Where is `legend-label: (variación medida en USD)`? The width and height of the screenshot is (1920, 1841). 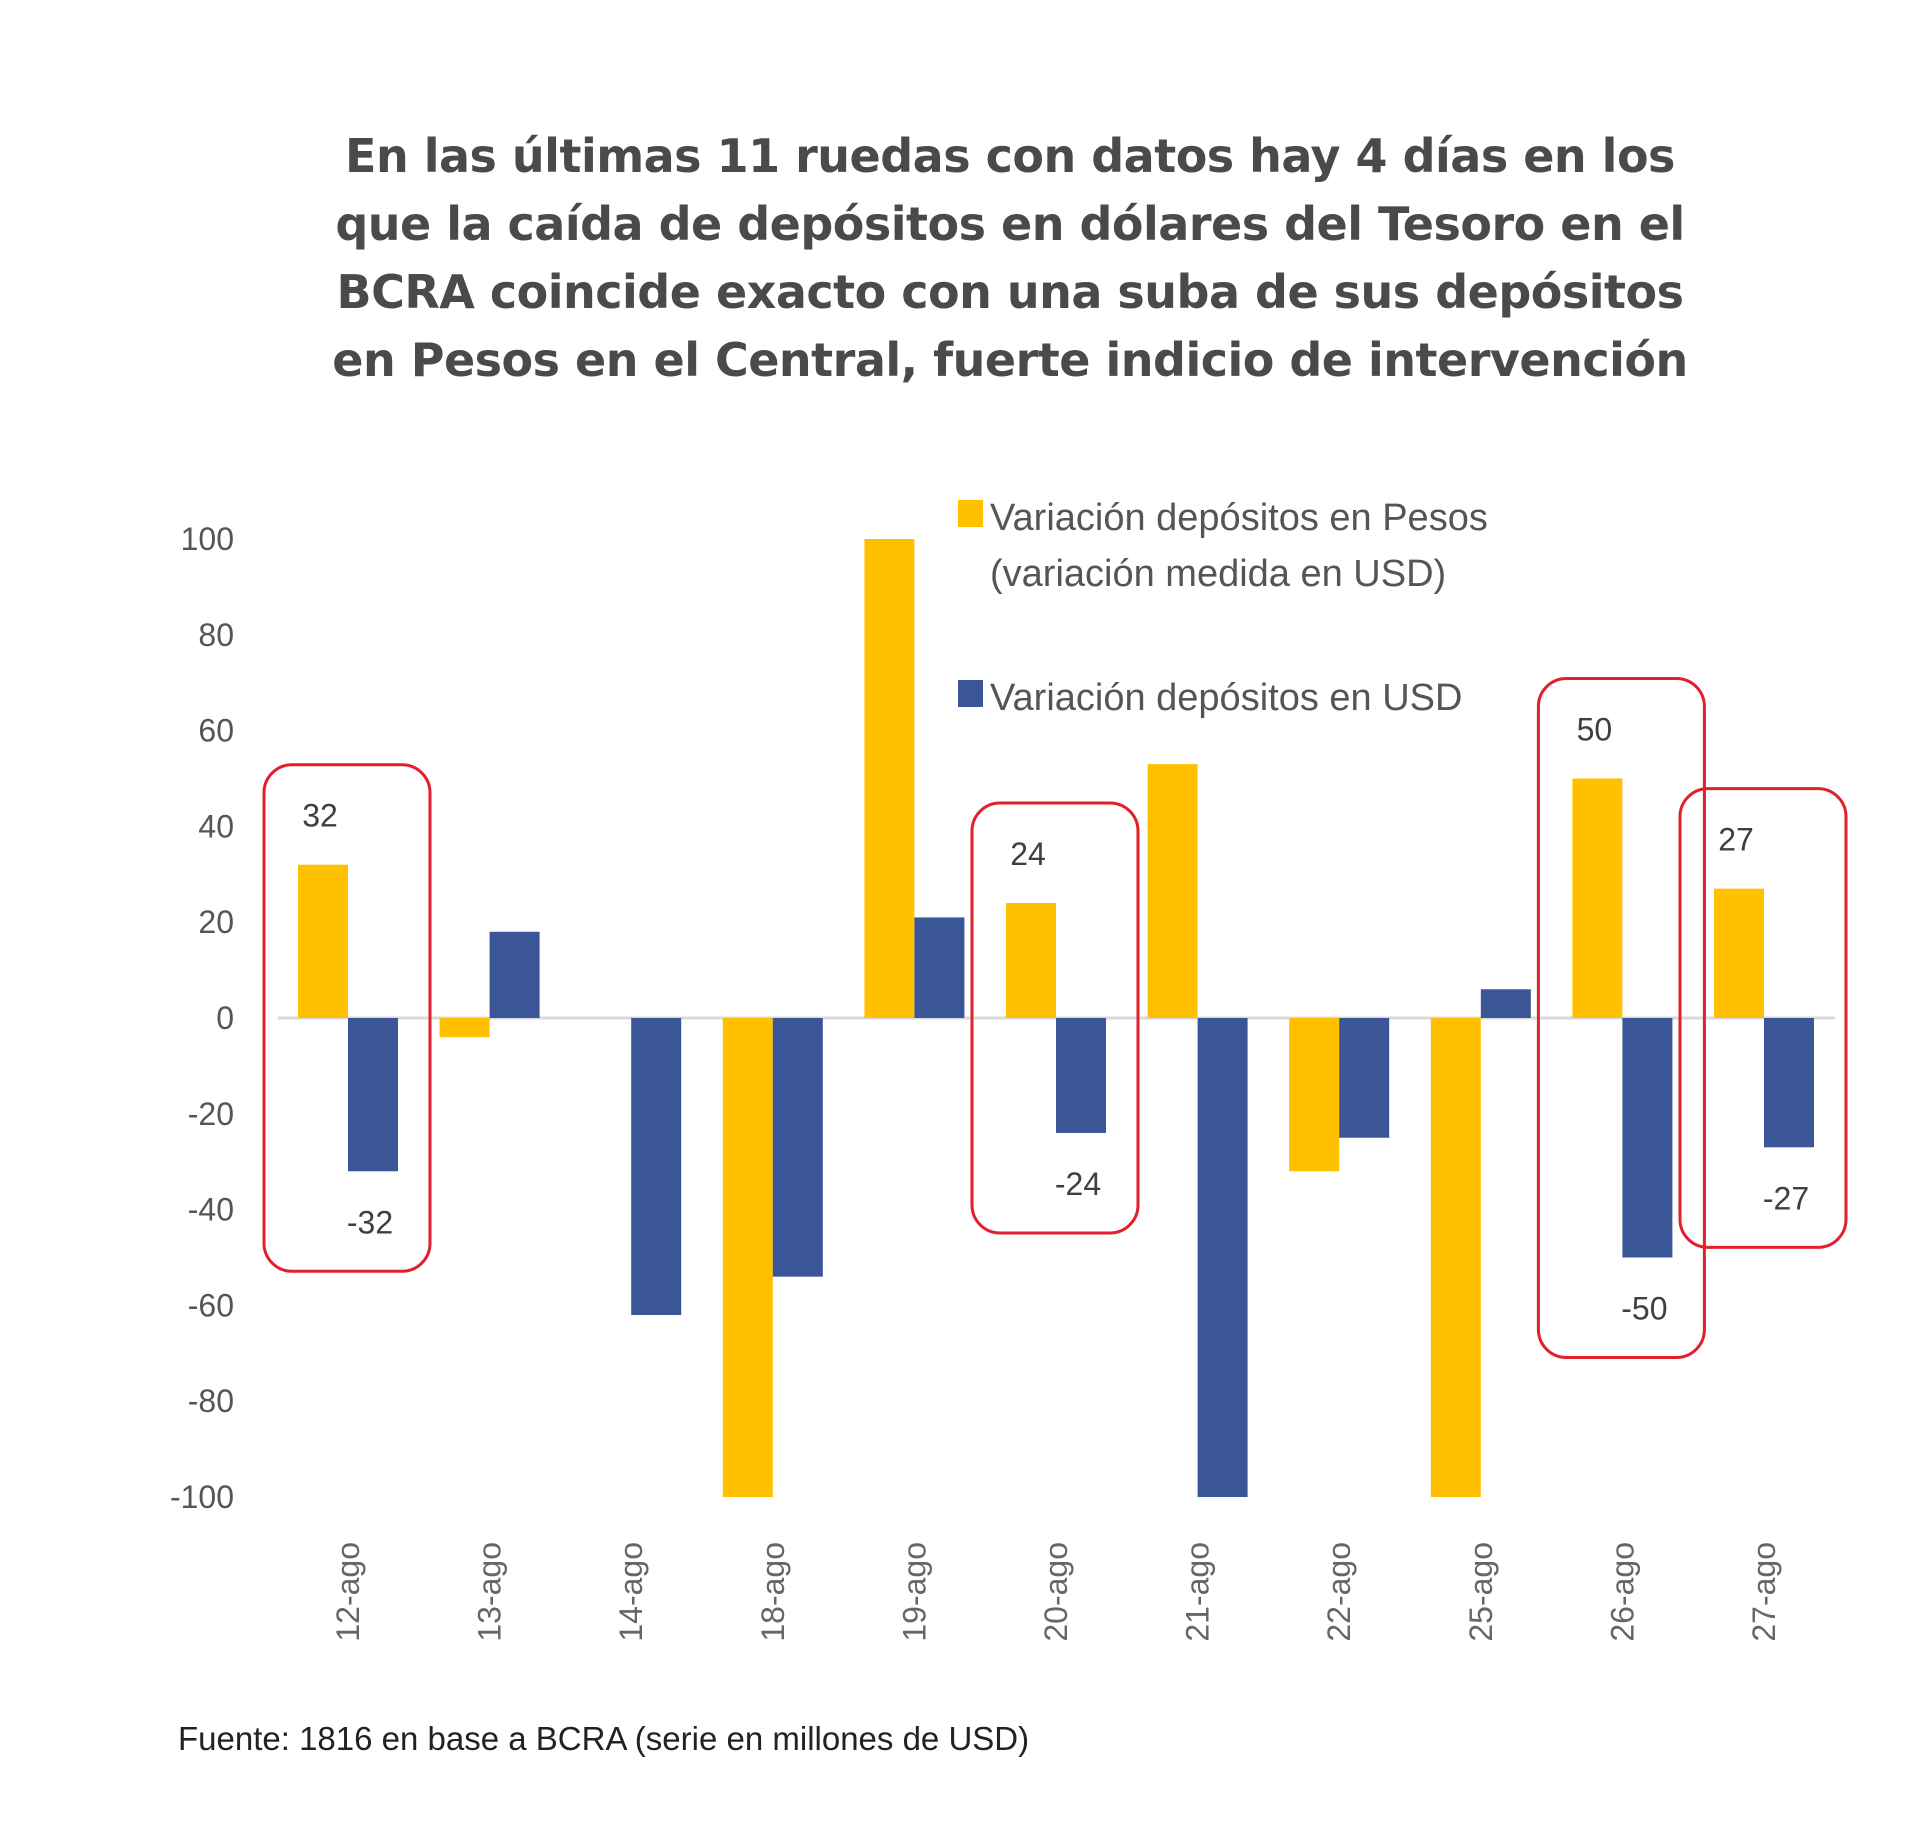 legend-label: (variación medida en USD) is located at coordinates (1218, 574).